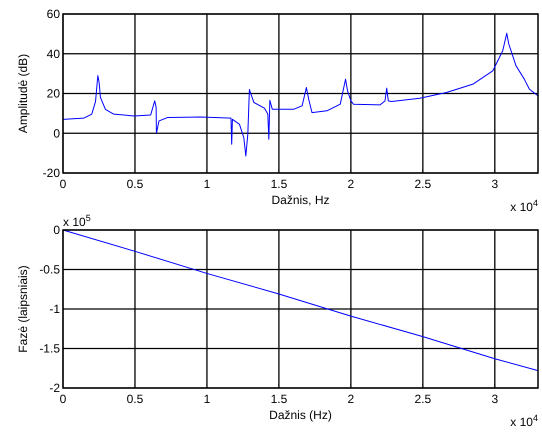 This screenshot has height=435, width=542. I want to click on y-tick-label: 20, so click(53, 93).